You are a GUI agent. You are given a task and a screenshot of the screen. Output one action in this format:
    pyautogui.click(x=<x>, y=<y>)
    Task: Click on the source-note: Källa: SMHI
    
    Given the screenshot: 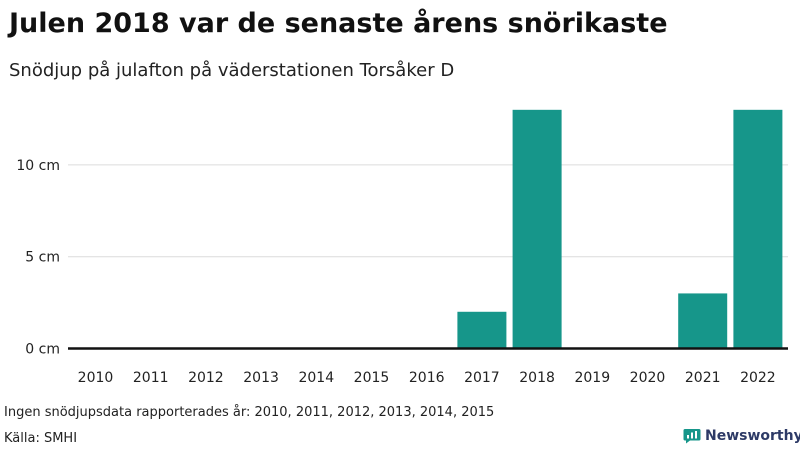 What is the action you would take?
    pyautogui.click(x=41, y=438)
    